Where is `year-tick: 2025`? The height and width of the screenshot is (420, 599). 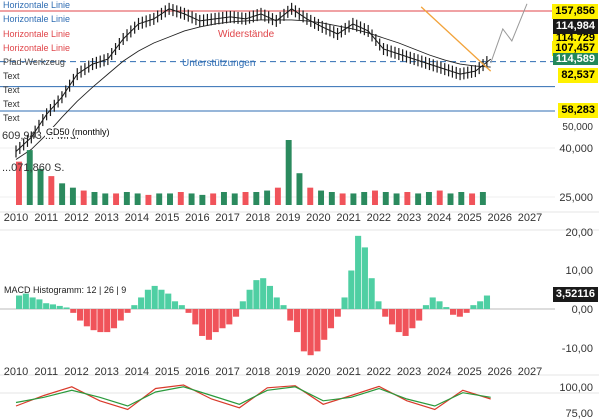
year-tick: 2025 is located at coordinates (469, 372).